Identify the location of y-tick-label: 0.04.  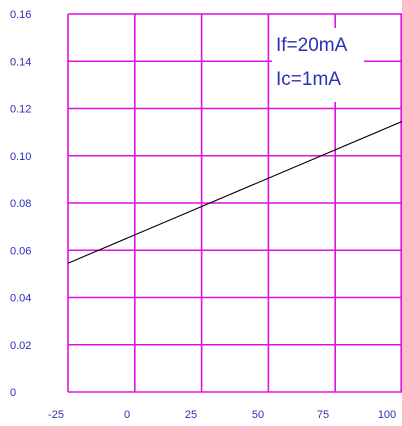
(20, 299).